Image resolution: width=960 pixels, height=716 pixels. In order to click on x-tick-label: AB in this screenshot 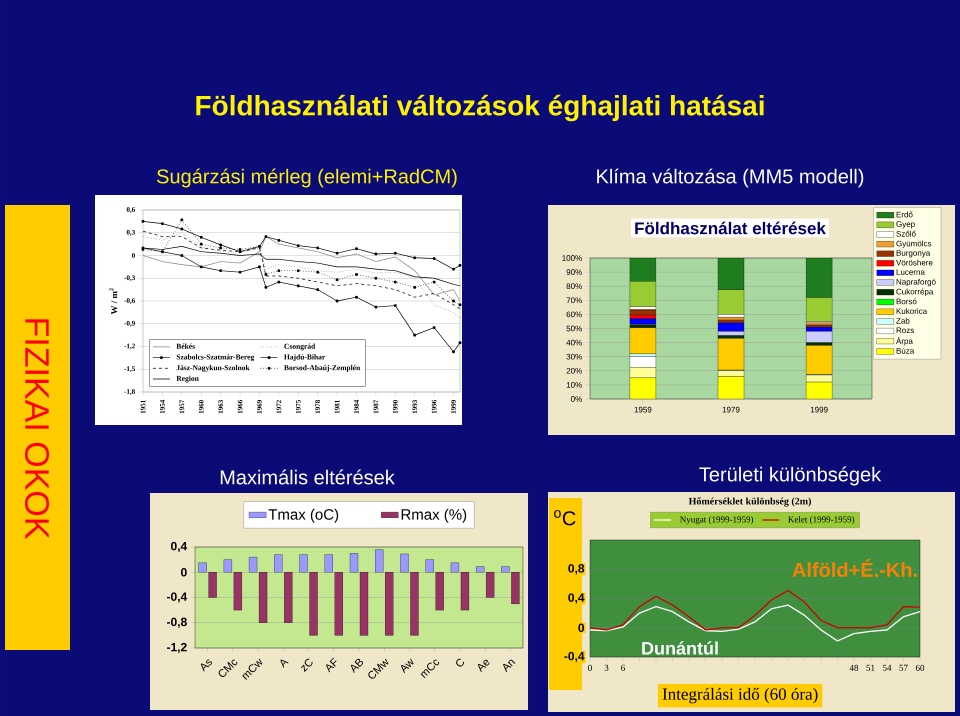, I will do `click(357, 665)`.